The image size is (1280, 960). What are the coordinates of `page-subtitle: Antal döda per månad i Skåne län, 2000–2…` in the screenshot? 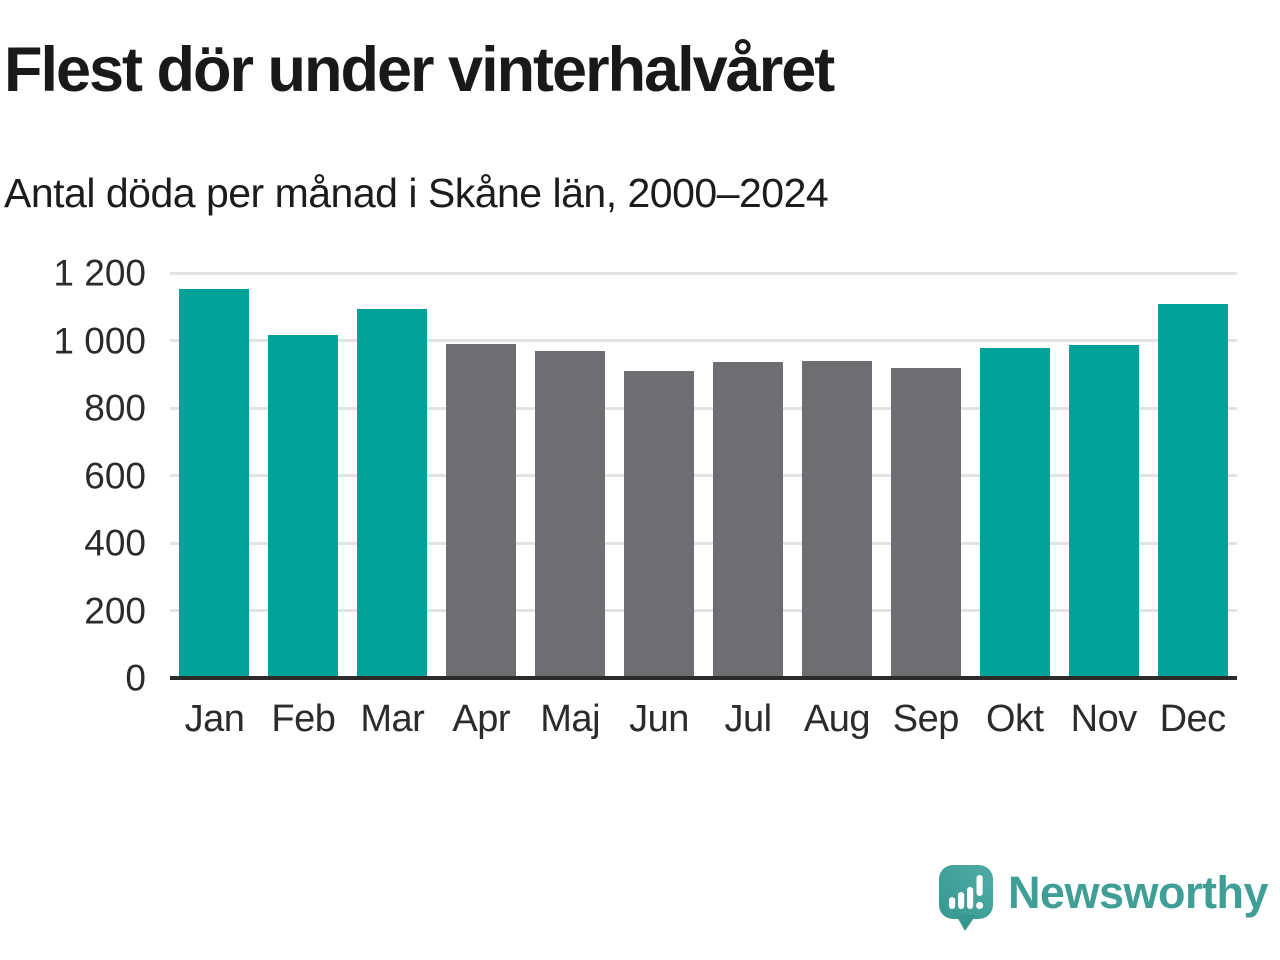 It's located at (416, 193).